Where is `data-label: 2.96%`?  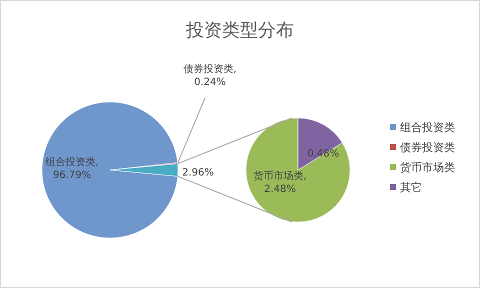
data-label: 2.96% is located at coordinates (198, 173).